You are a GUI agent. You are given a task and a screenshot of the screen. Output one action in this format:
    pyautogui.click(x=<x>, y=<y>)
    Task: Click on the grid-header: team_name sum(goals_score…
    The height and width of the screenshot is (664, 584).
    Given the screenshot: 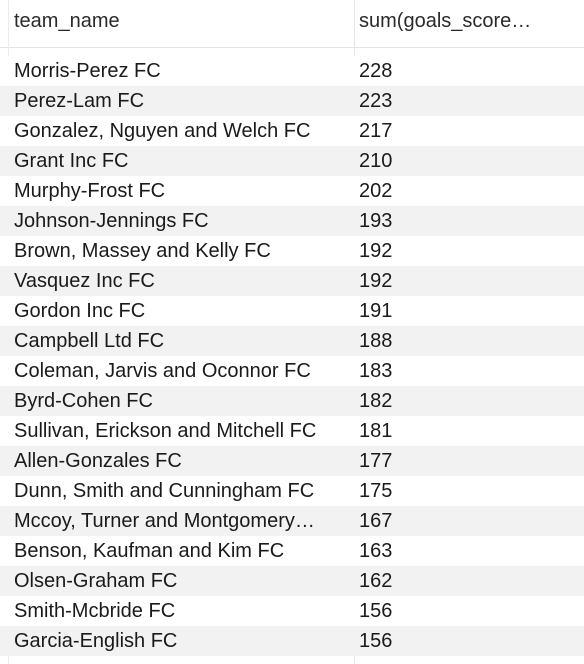 What is the action you would take?
    pyautogui.click(x=292, y=20)
    